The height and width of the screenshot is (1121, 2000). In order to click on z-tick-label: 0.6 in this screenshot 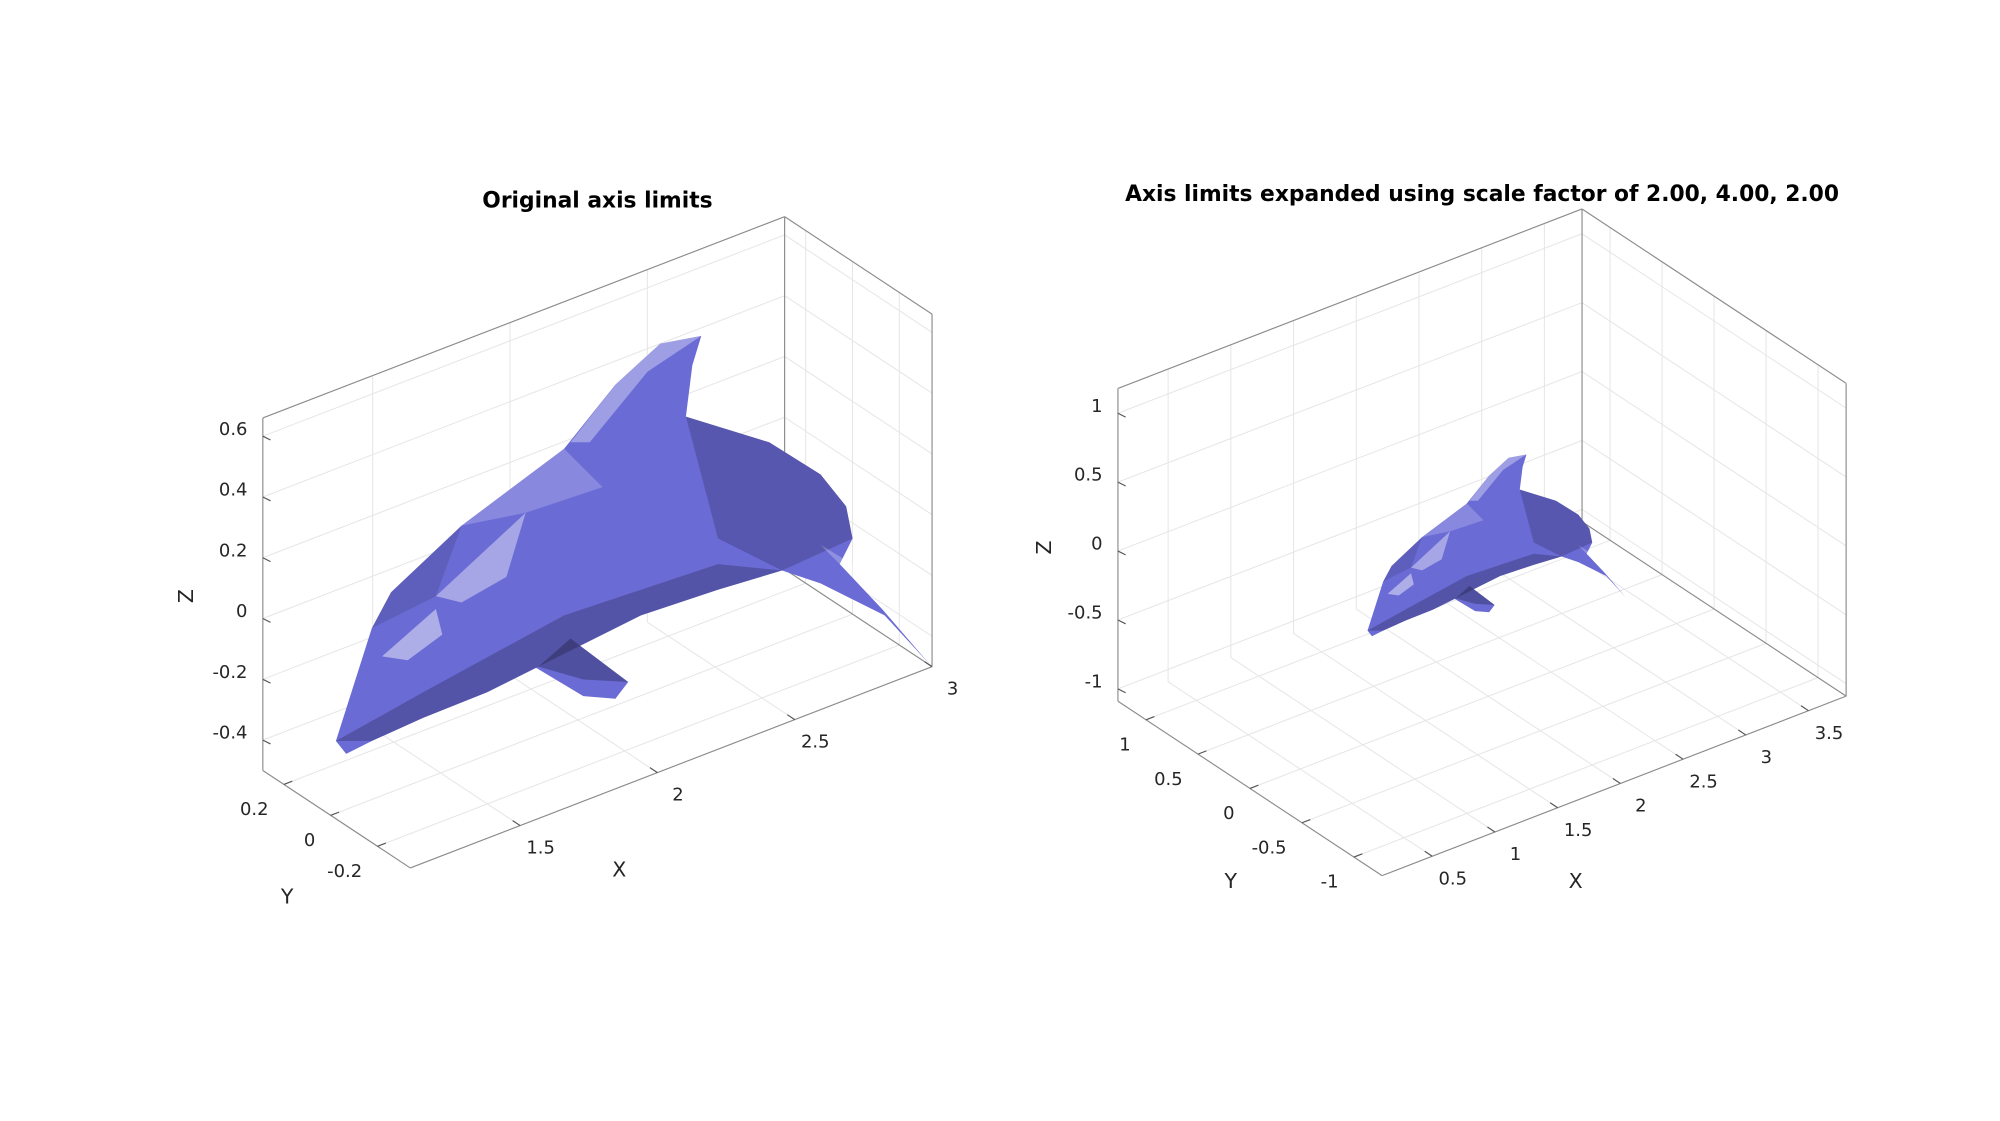, I will do `click(233, 429)`.